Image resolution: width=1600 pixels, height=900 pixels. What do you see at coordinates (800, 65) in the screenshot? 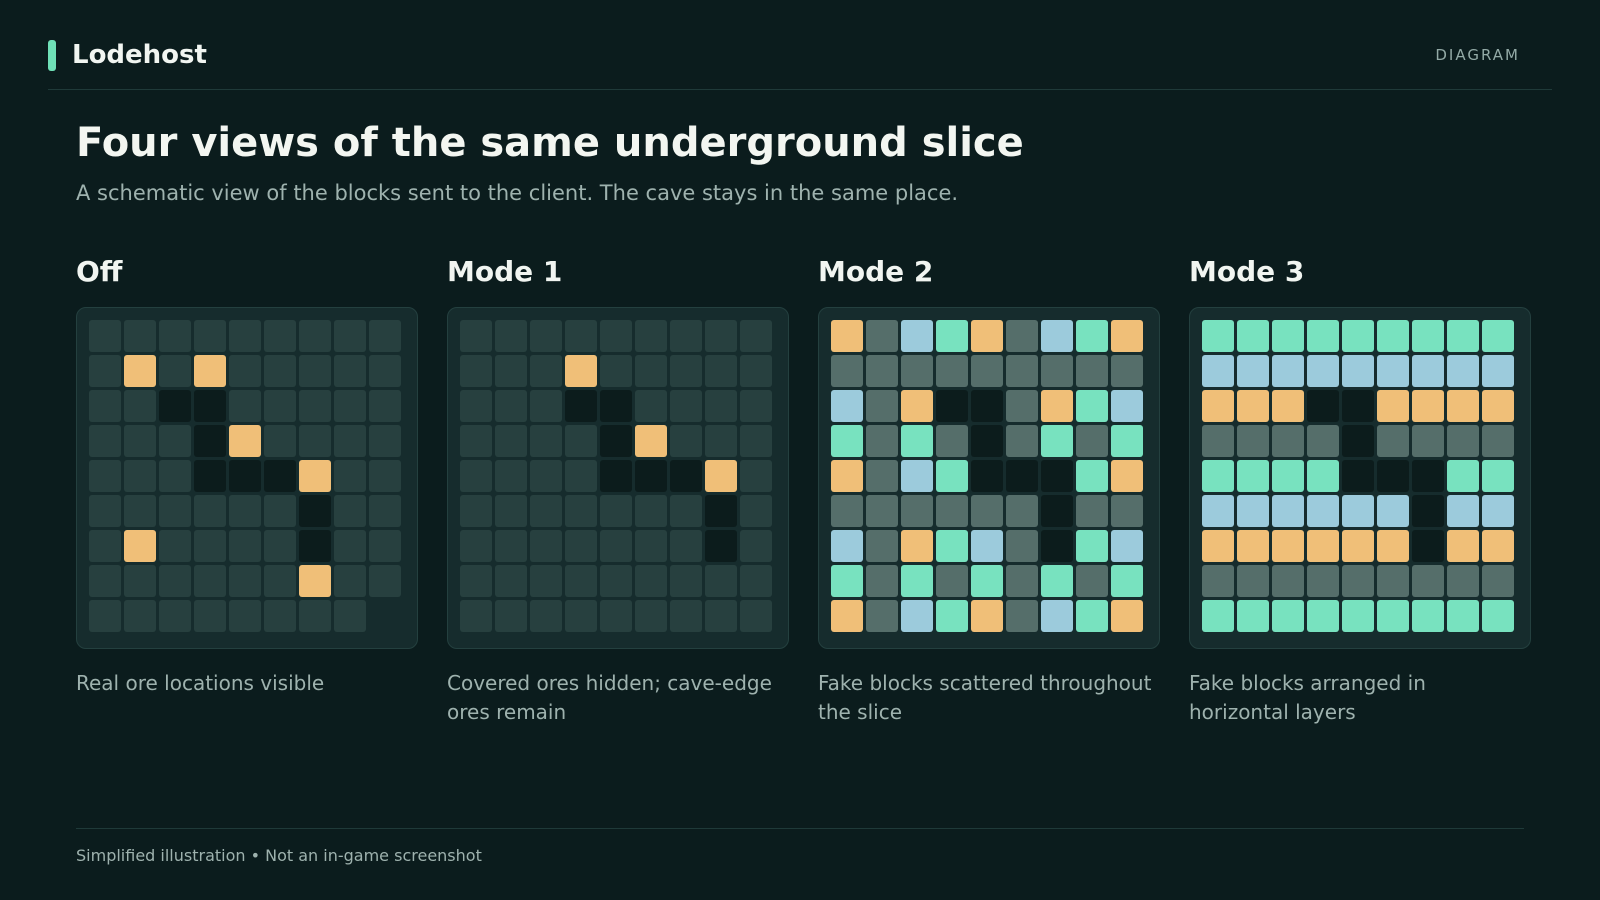
I see `header: Lodehost DIAGRAM` at bounding box center [800, 65].